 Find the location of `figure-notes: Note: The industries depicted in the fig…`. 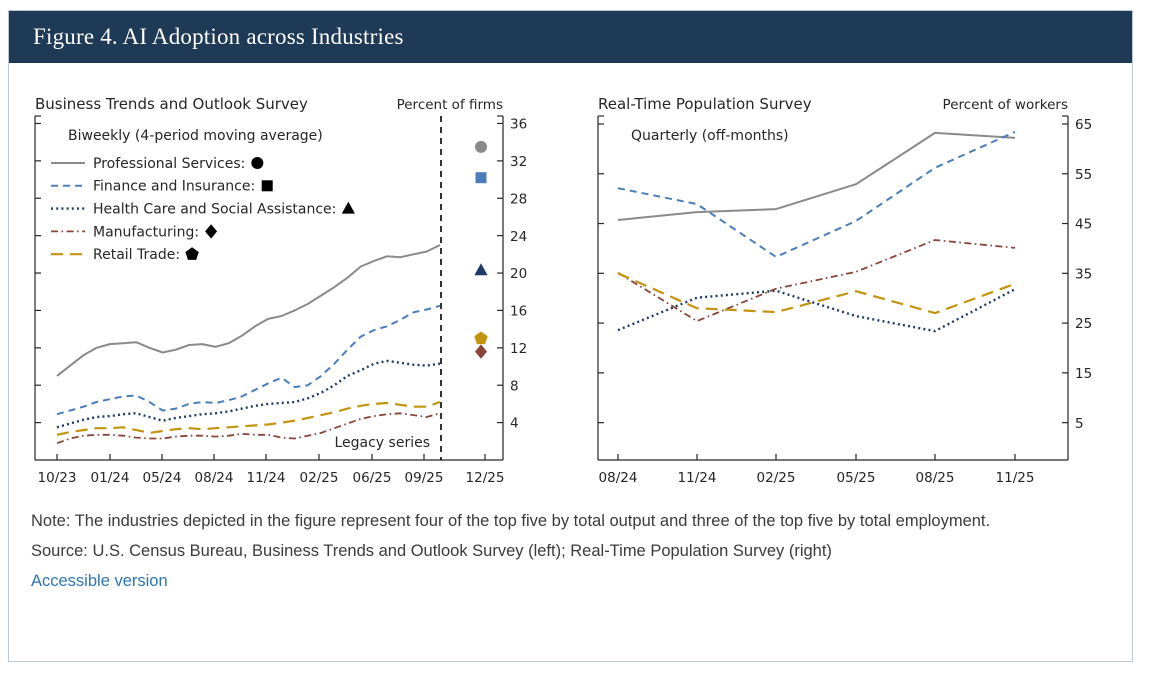

figure-notes: Note: The industries depicted in the fig… is located at coordinates (571, 551).